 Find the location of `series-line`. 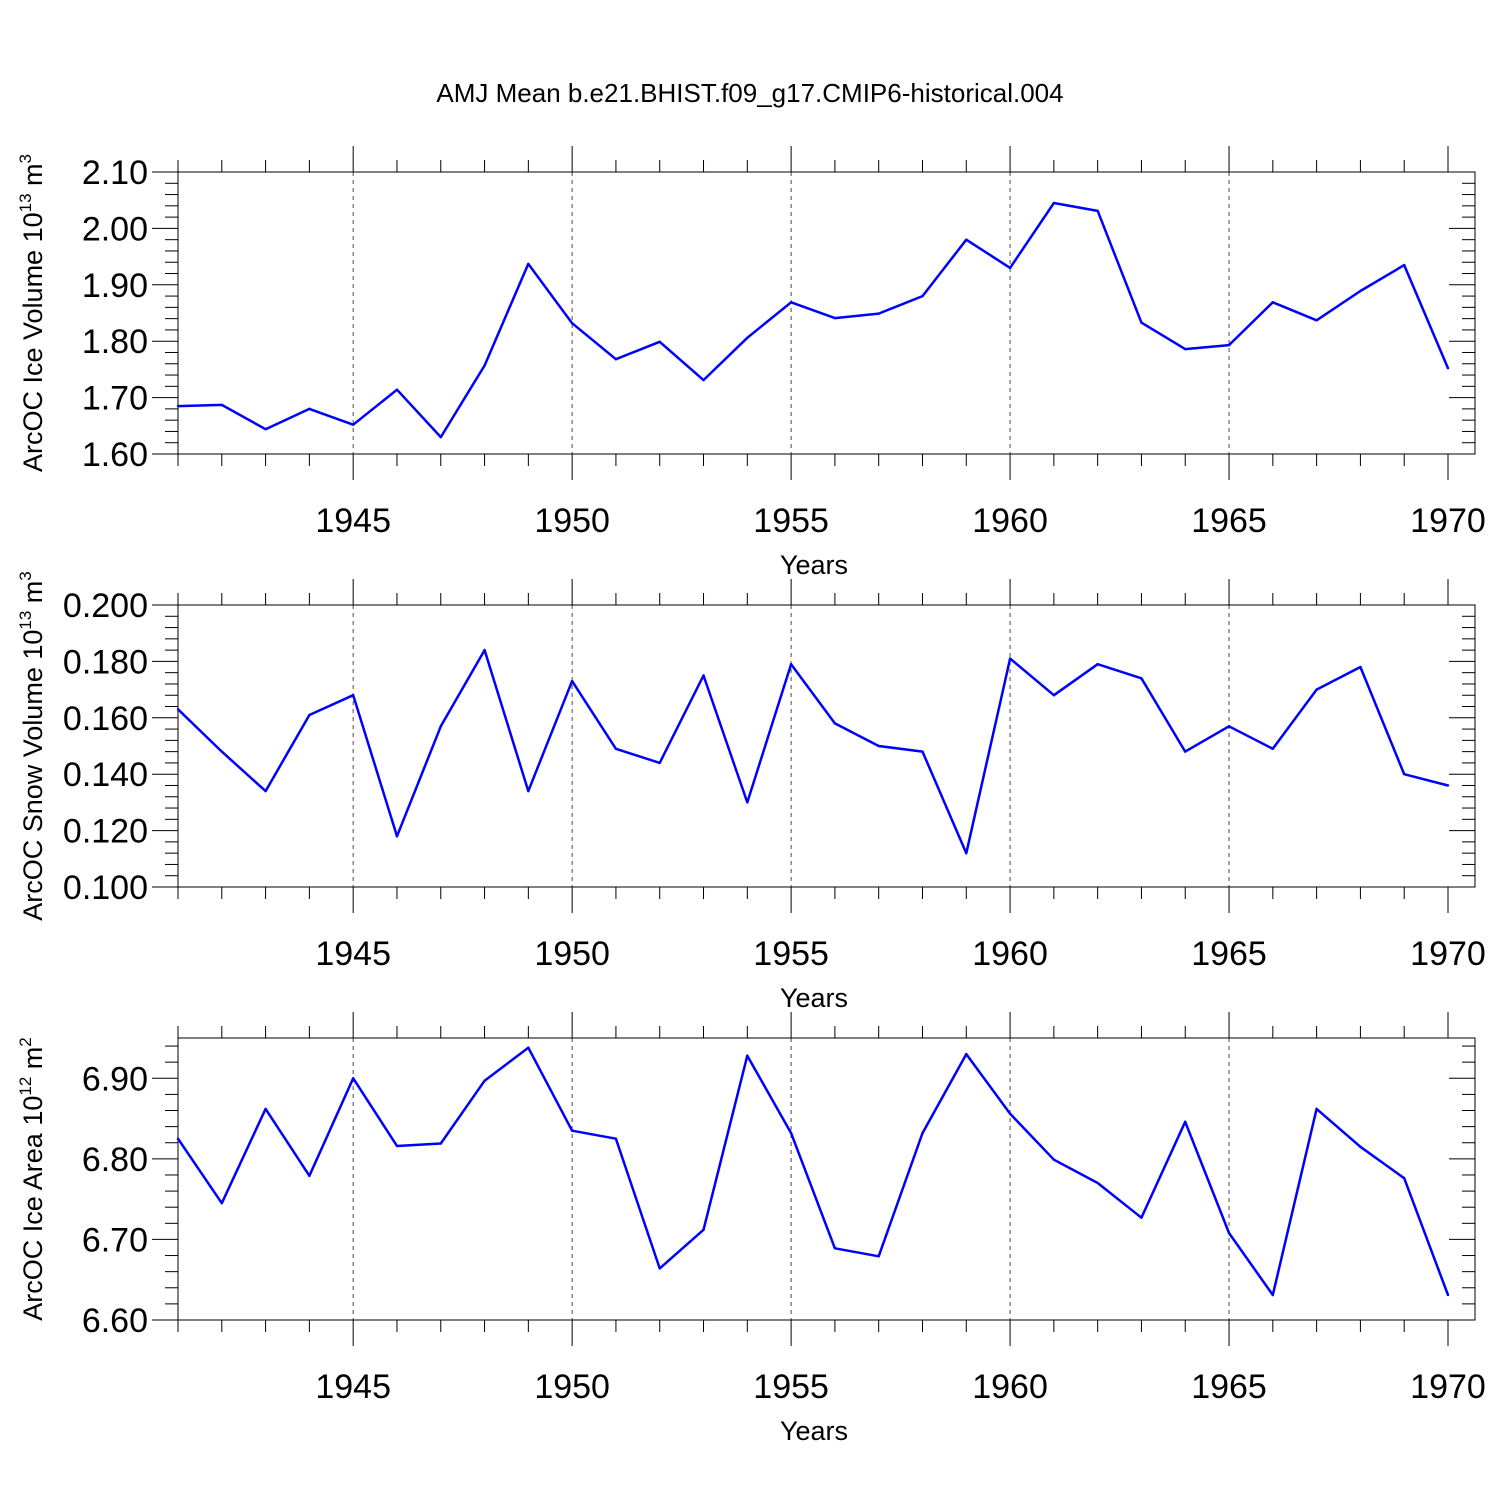

series-line is located at coordinates (813, 320).